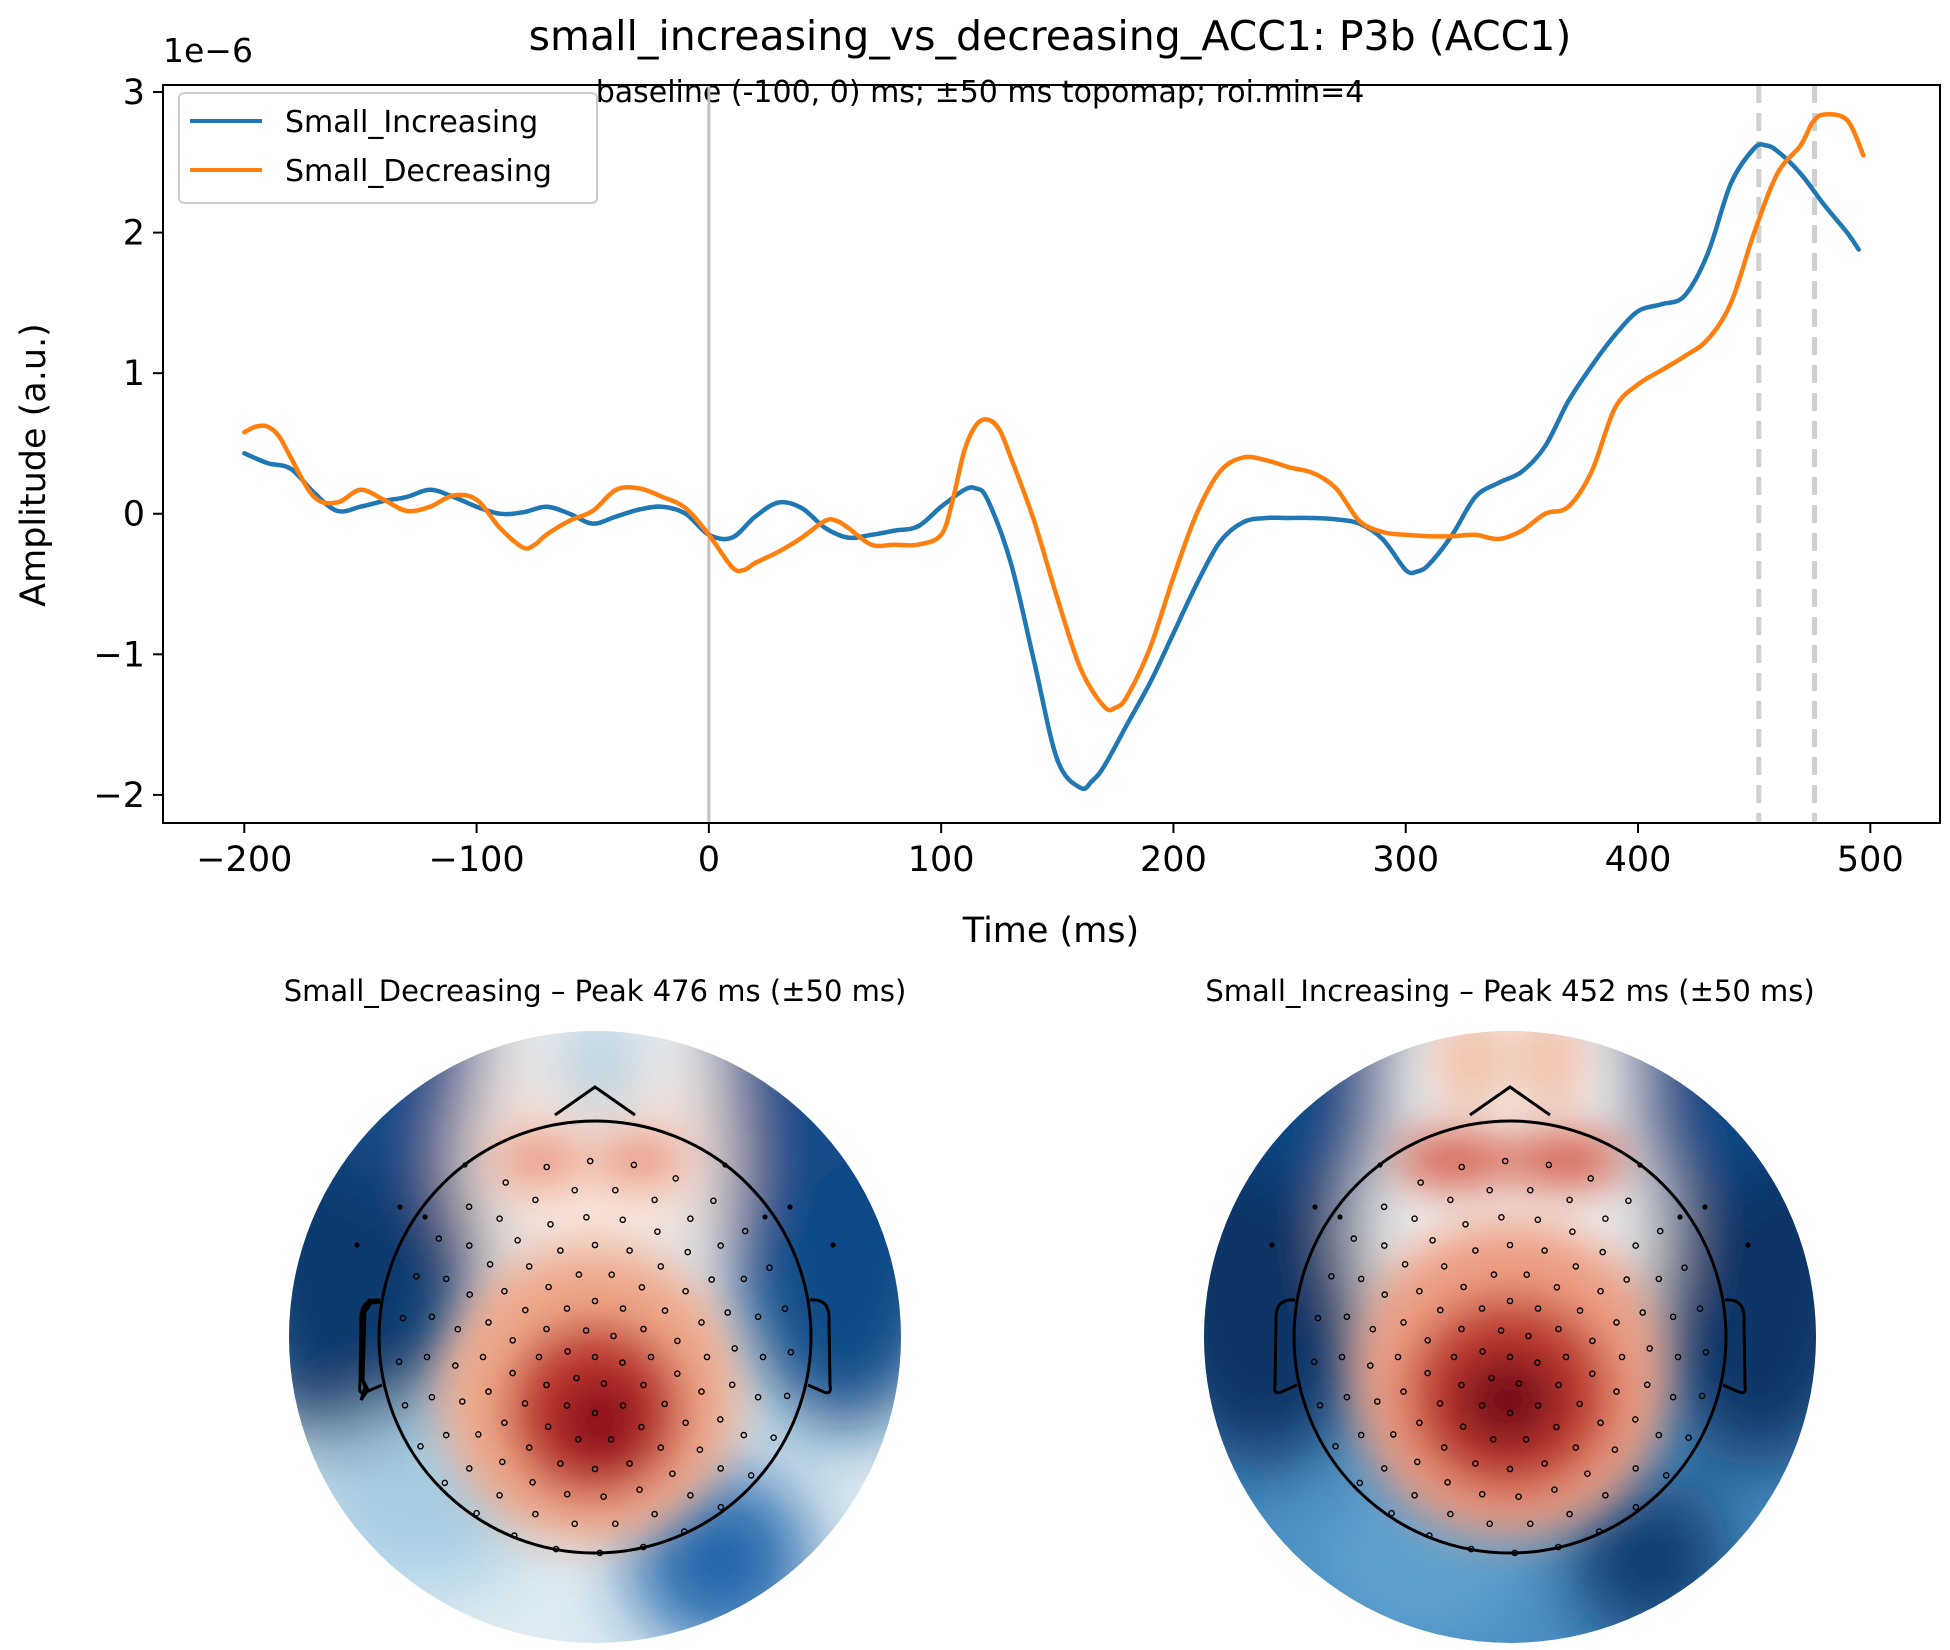 The width and height of the screenshot is (1950, 1650). Describe the element at coordinates (128, 444) in the screenshot. I see `y-axis: −2 −1 0 1 2 3` at that location.